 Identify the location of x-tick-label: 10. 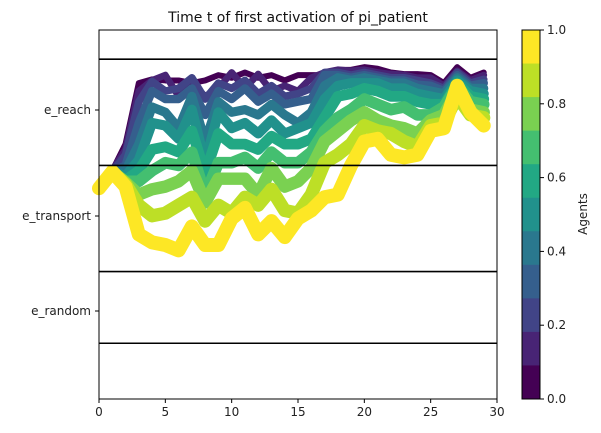
(231, 412).